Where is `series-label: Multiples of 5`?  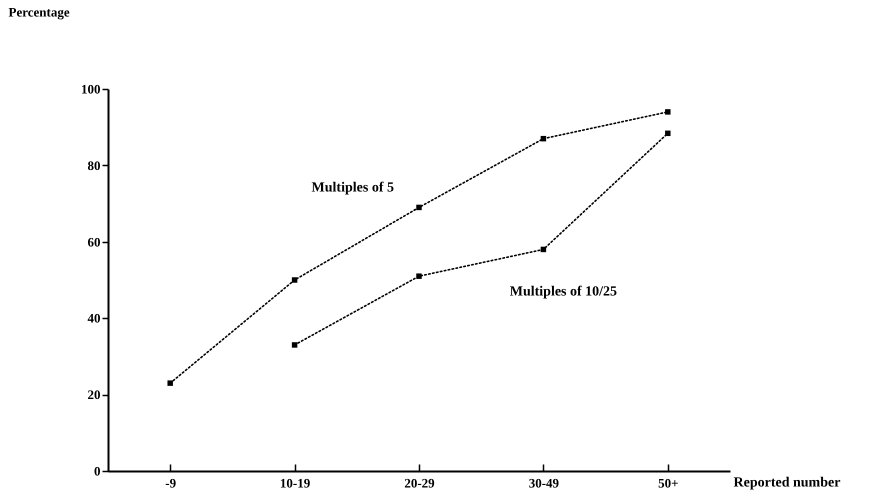
series-label: Multiples of 5 is located at coordinates (353, 188).